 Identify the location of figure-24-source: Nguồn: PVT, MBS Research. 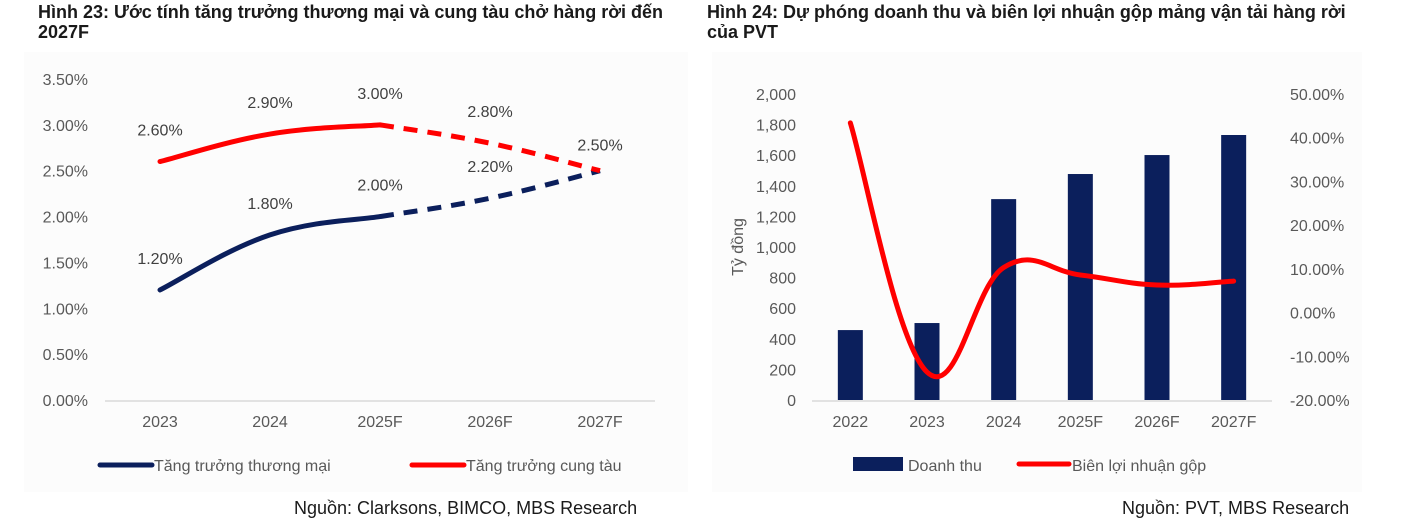
(1236, 508).